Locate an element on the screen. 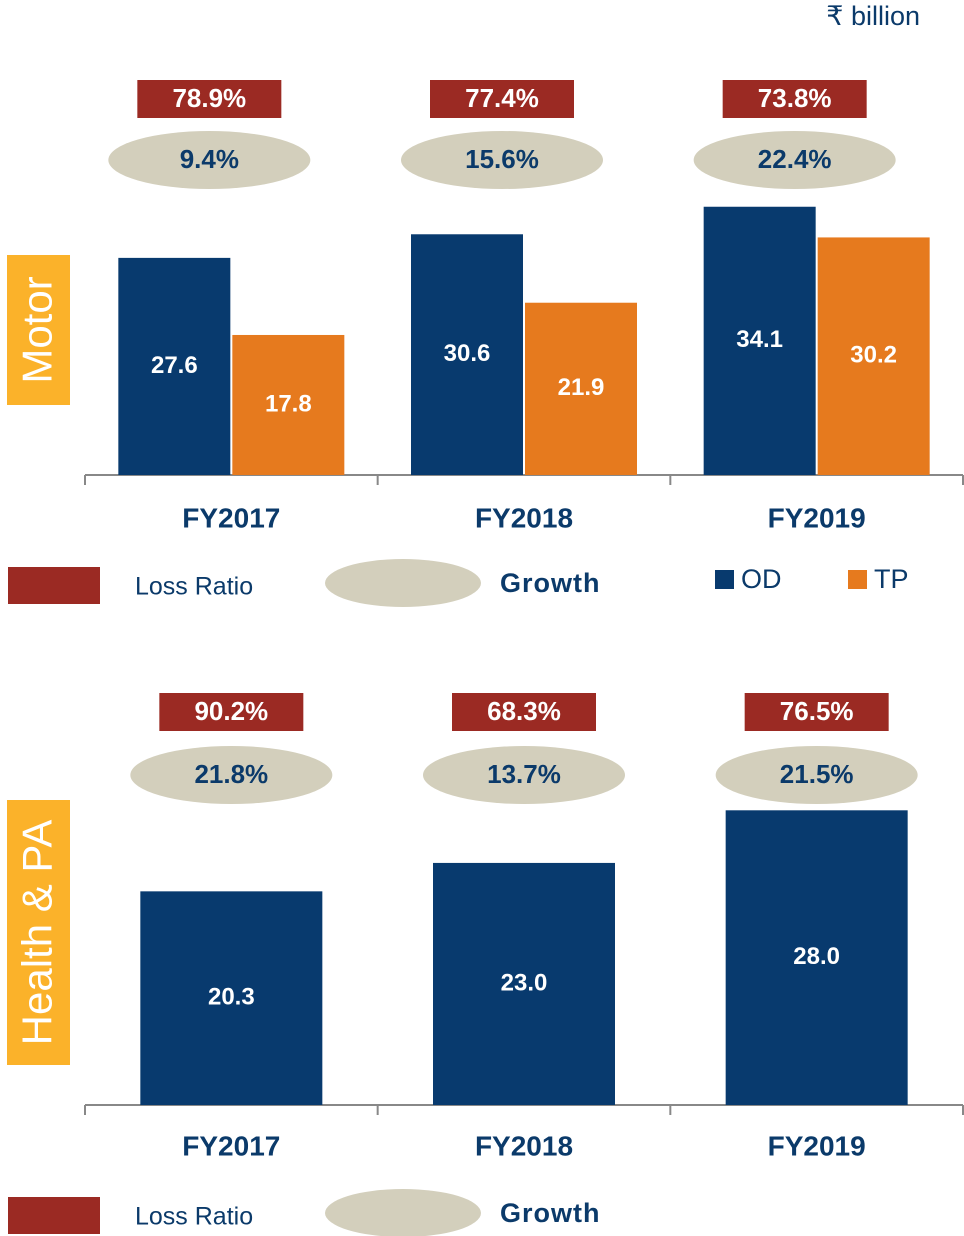  growth-label: 22.4% is located at coordinates (795, 159).